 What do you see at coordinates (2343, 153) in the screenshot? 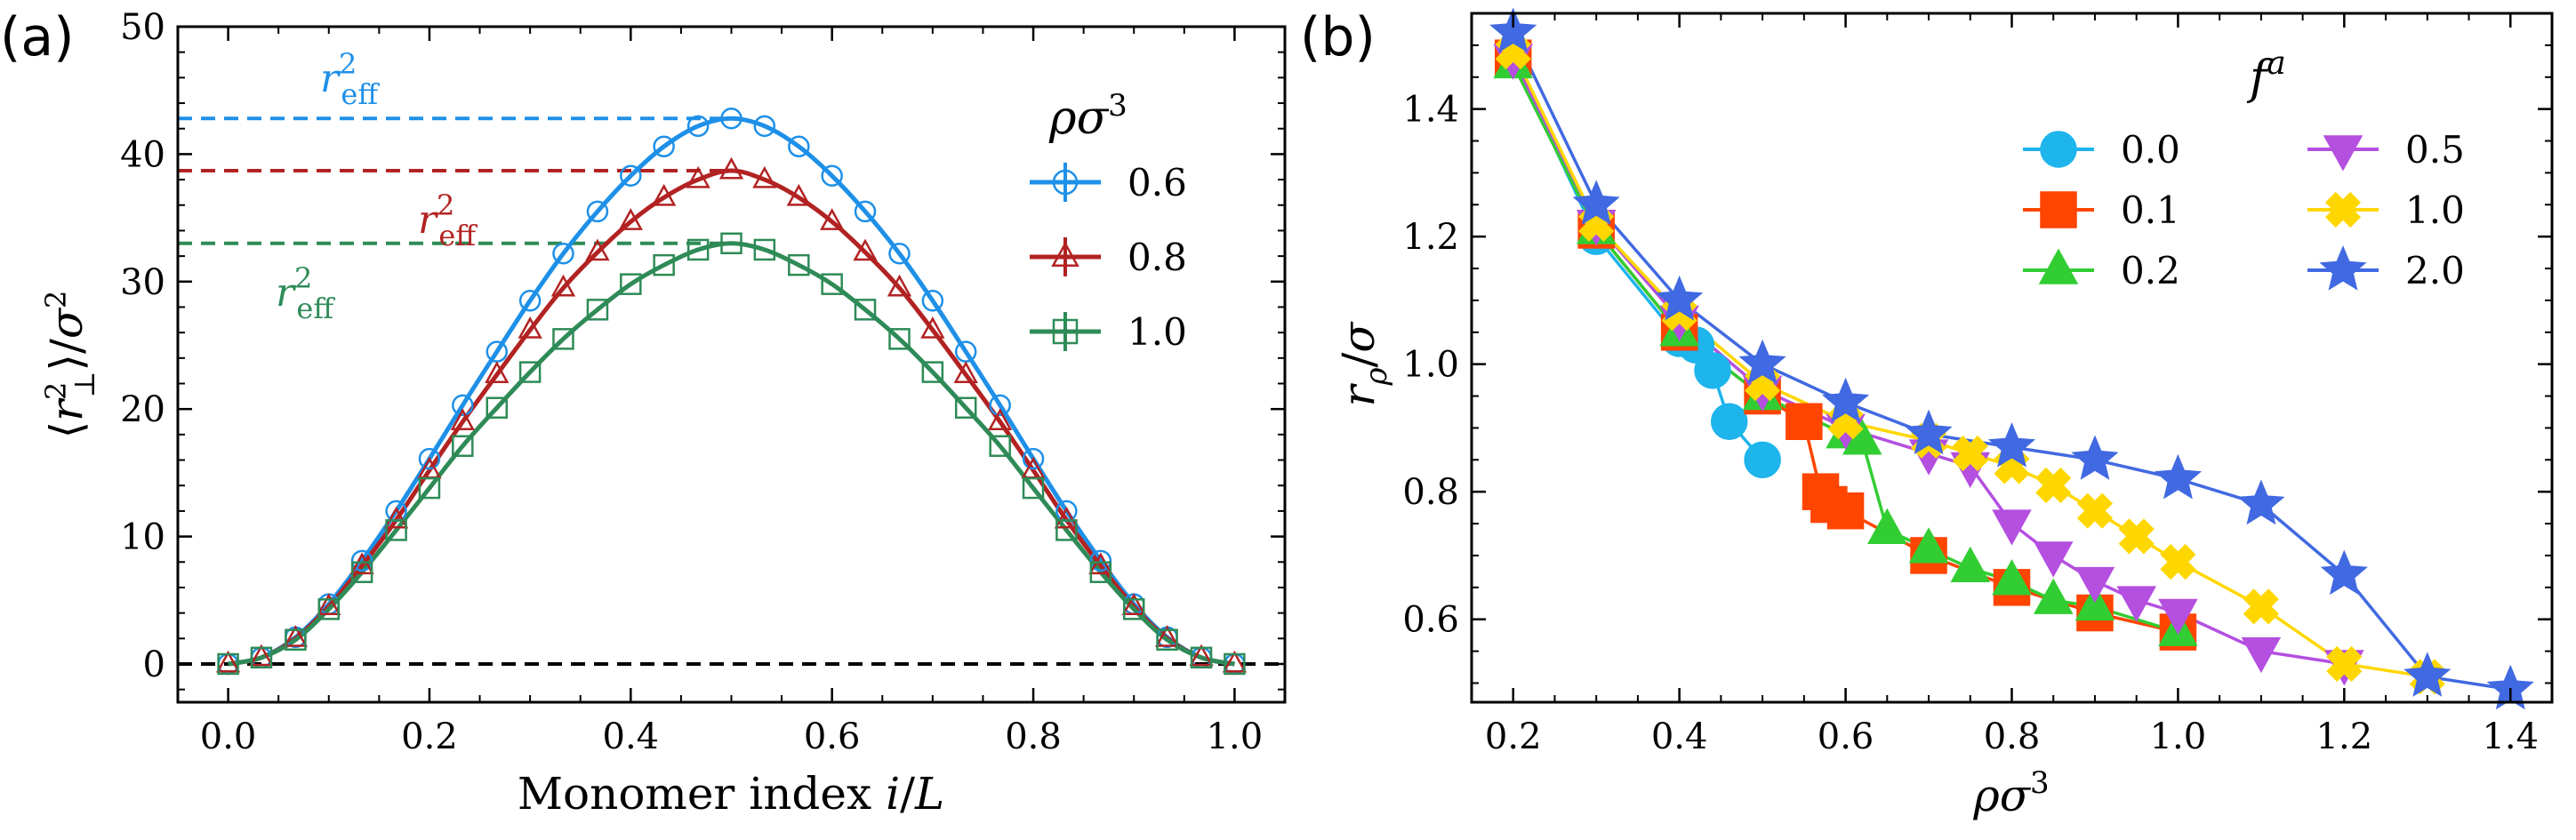
I see `legend-marker-0.5` at bounding box center [2343, 153].